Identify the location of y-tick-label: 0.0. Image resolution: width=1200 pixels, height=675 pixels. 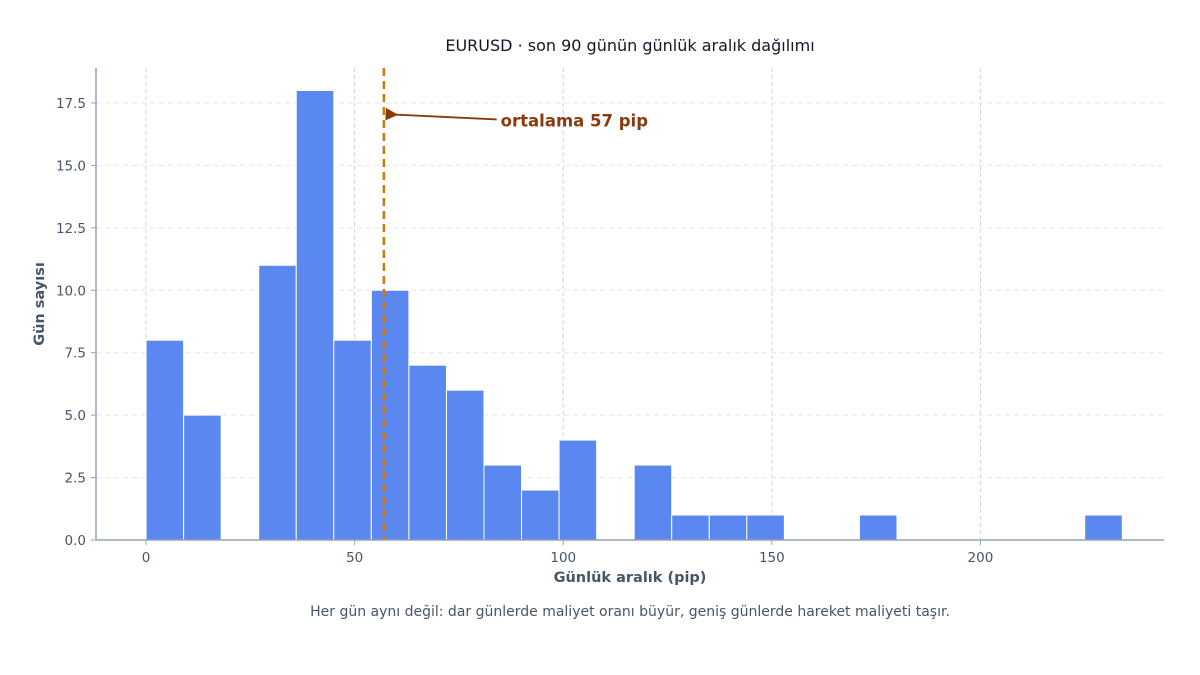
(75, 541).